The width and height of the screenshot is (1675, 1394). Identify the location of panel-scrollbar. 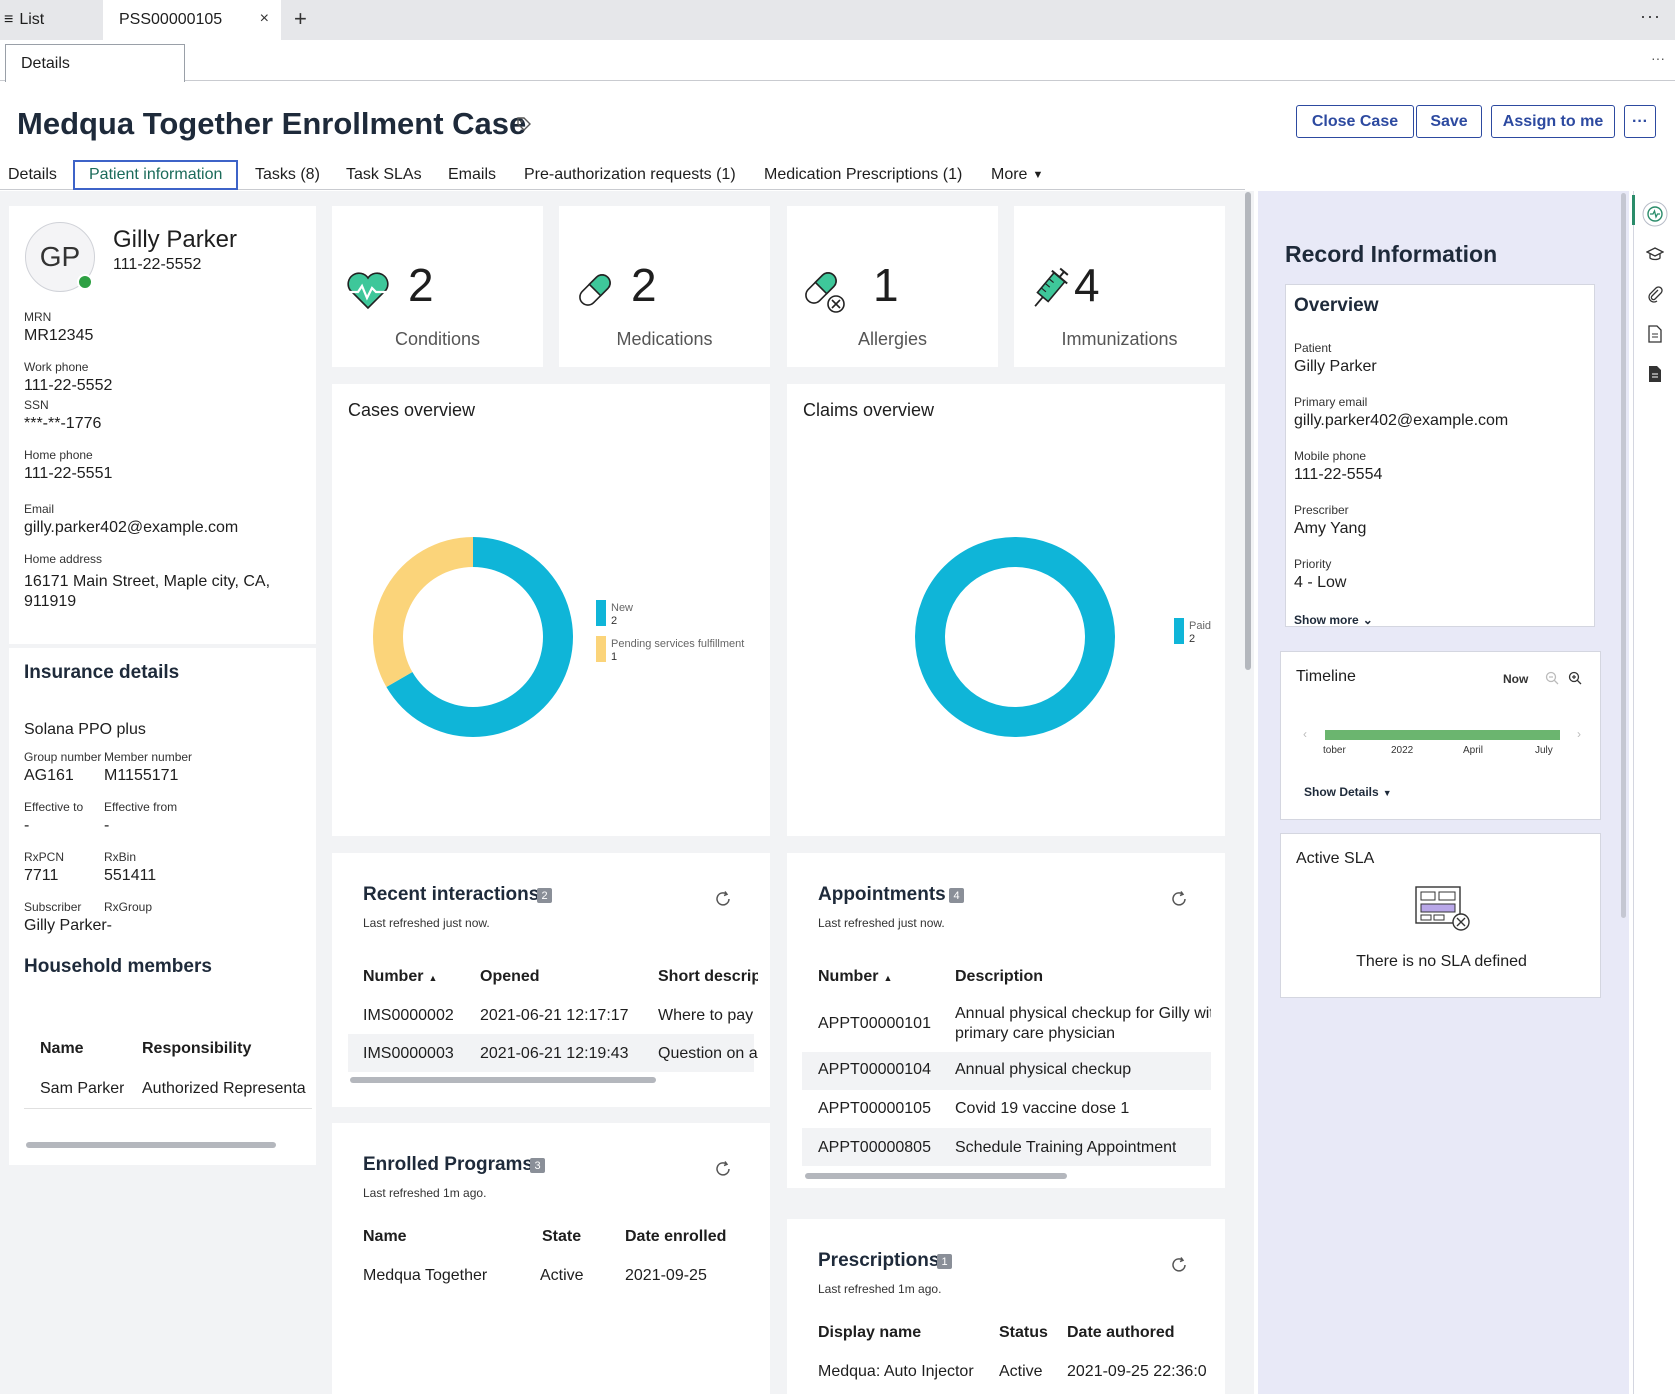
(1623, 555).